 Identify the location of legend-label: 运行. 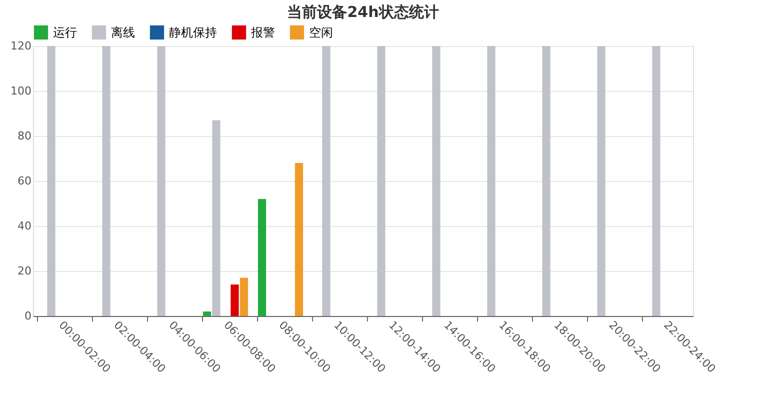
(65, 32).